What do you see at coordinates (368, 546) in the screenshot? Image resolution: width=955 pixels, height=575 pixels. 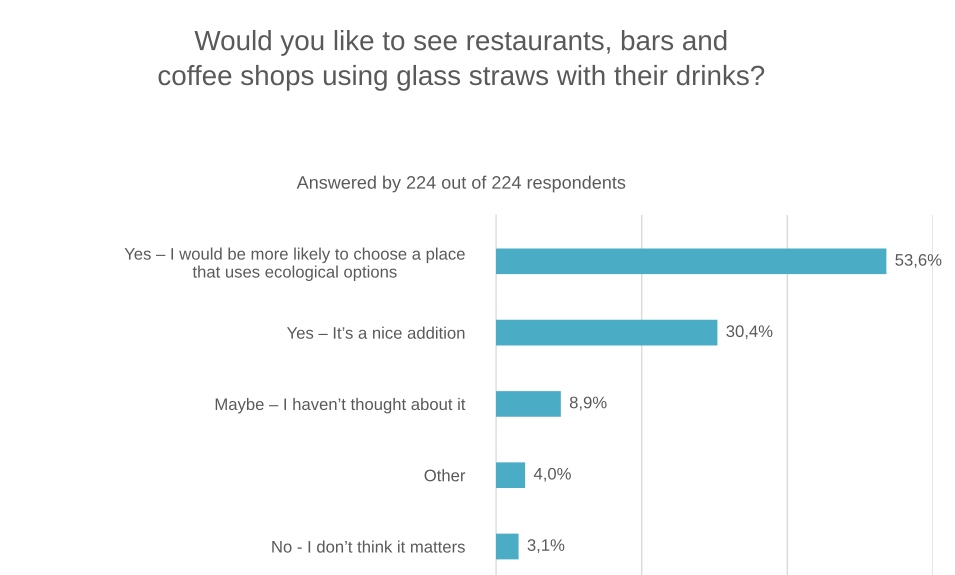 I see `y-tick-label: No - I don’t think it matters` at bounding box center [368, 546].